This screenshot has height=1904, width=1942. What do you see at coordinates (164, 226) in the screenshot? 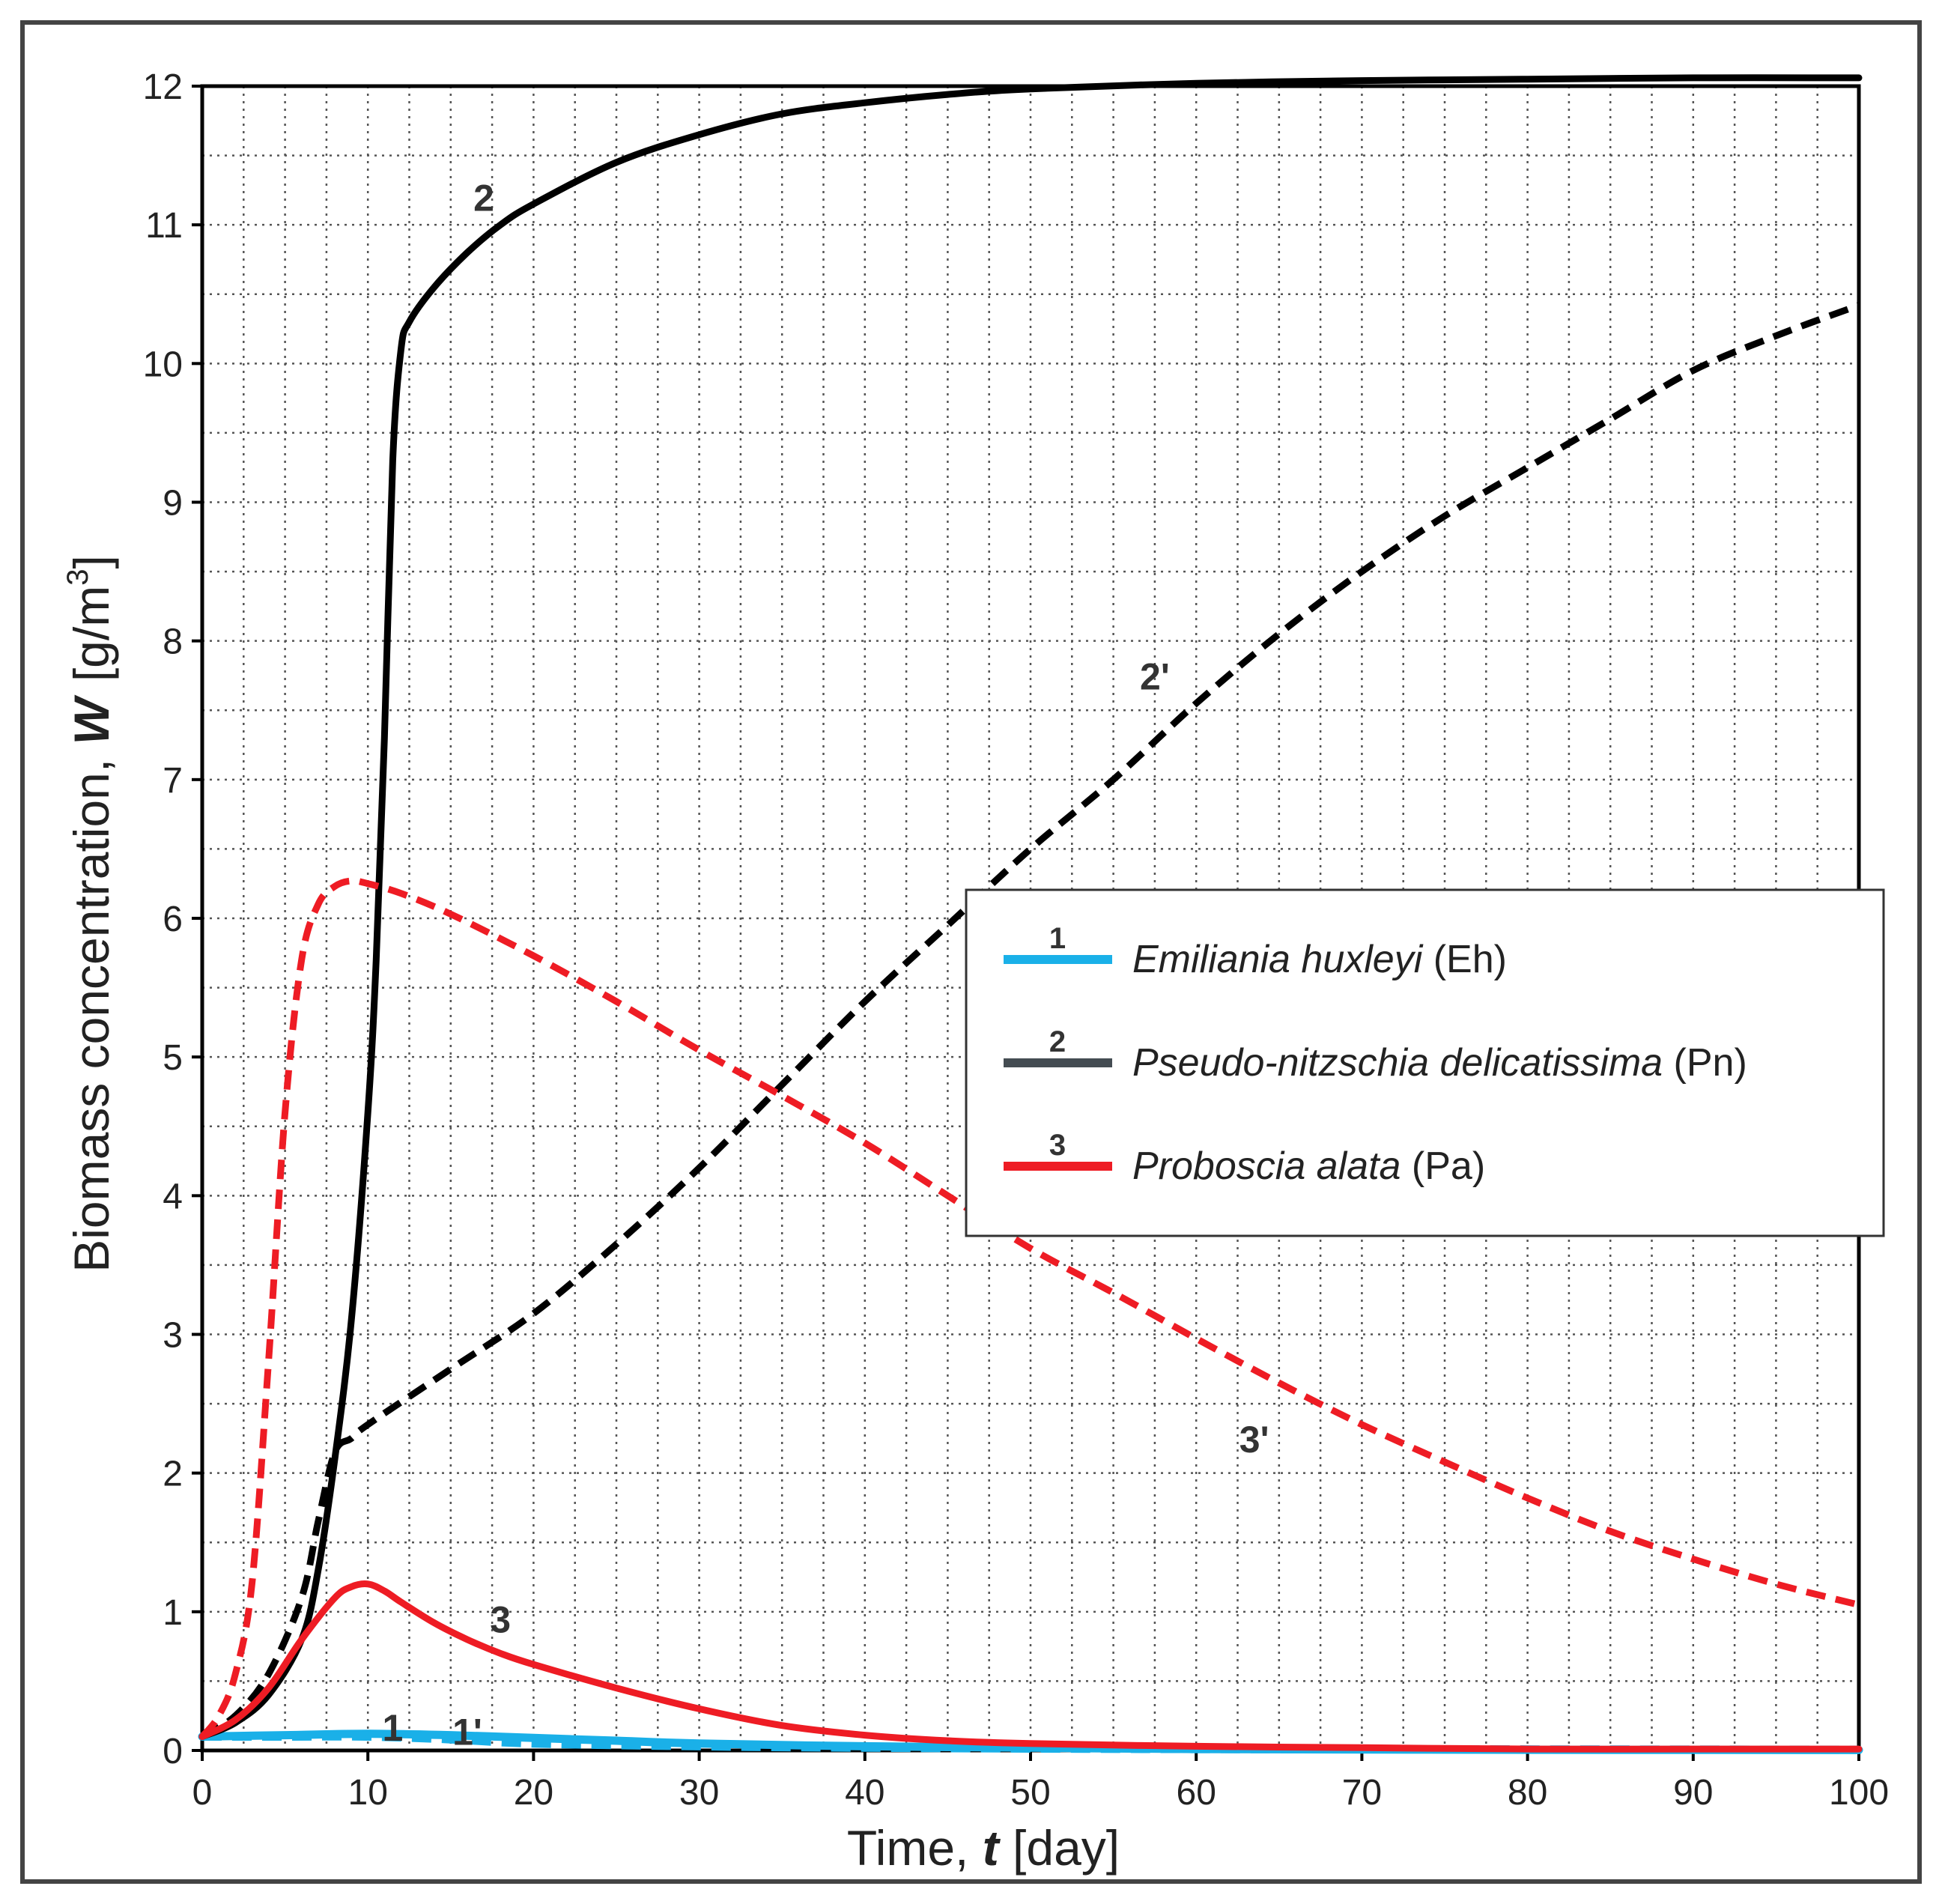
I see `y-tick-label: 11` at bounding box center [164, 226].